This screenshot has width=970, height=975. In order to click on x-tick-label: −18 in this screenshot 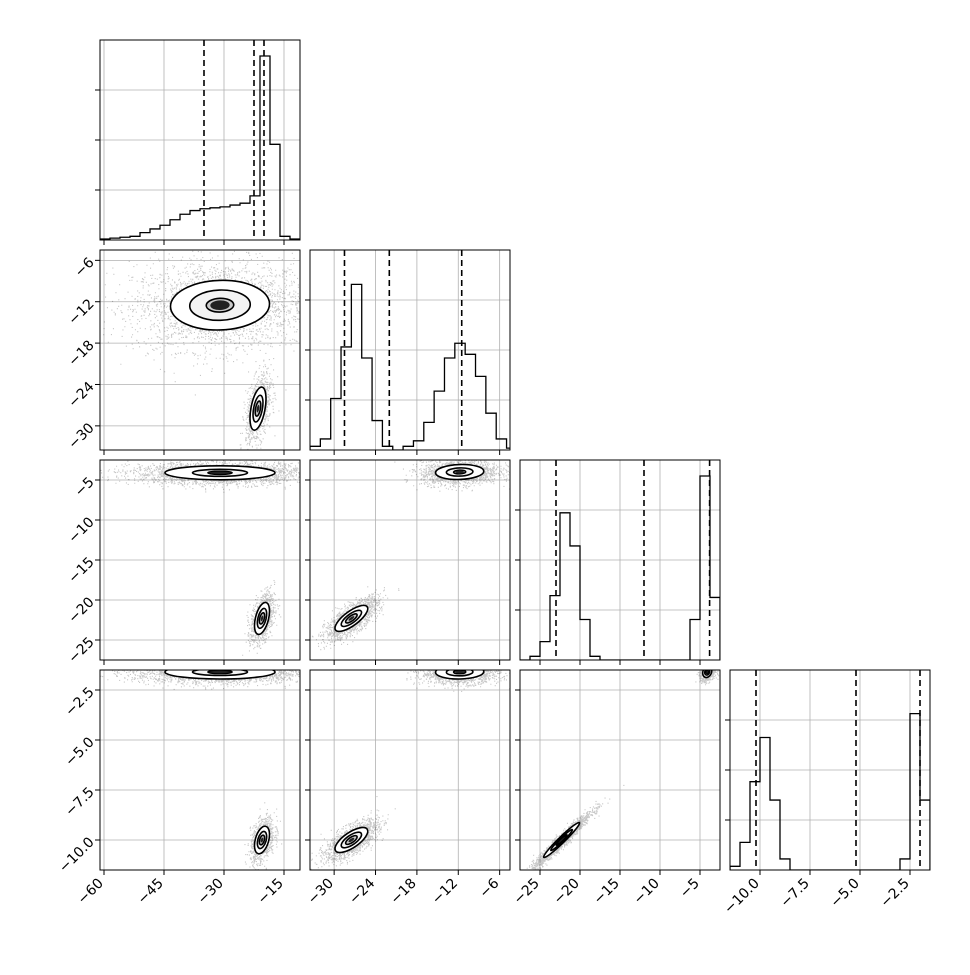, I will do `click(404, 892)`.